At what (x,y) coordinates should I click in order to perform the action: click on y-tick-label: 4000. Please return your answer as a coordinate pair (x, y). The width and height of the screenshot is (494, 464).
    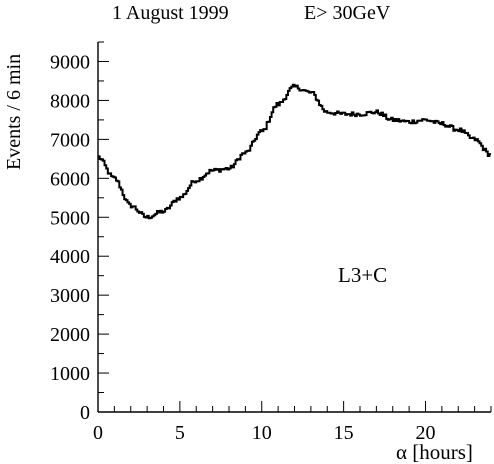
    Looking at the image, I should click on (70, 257).